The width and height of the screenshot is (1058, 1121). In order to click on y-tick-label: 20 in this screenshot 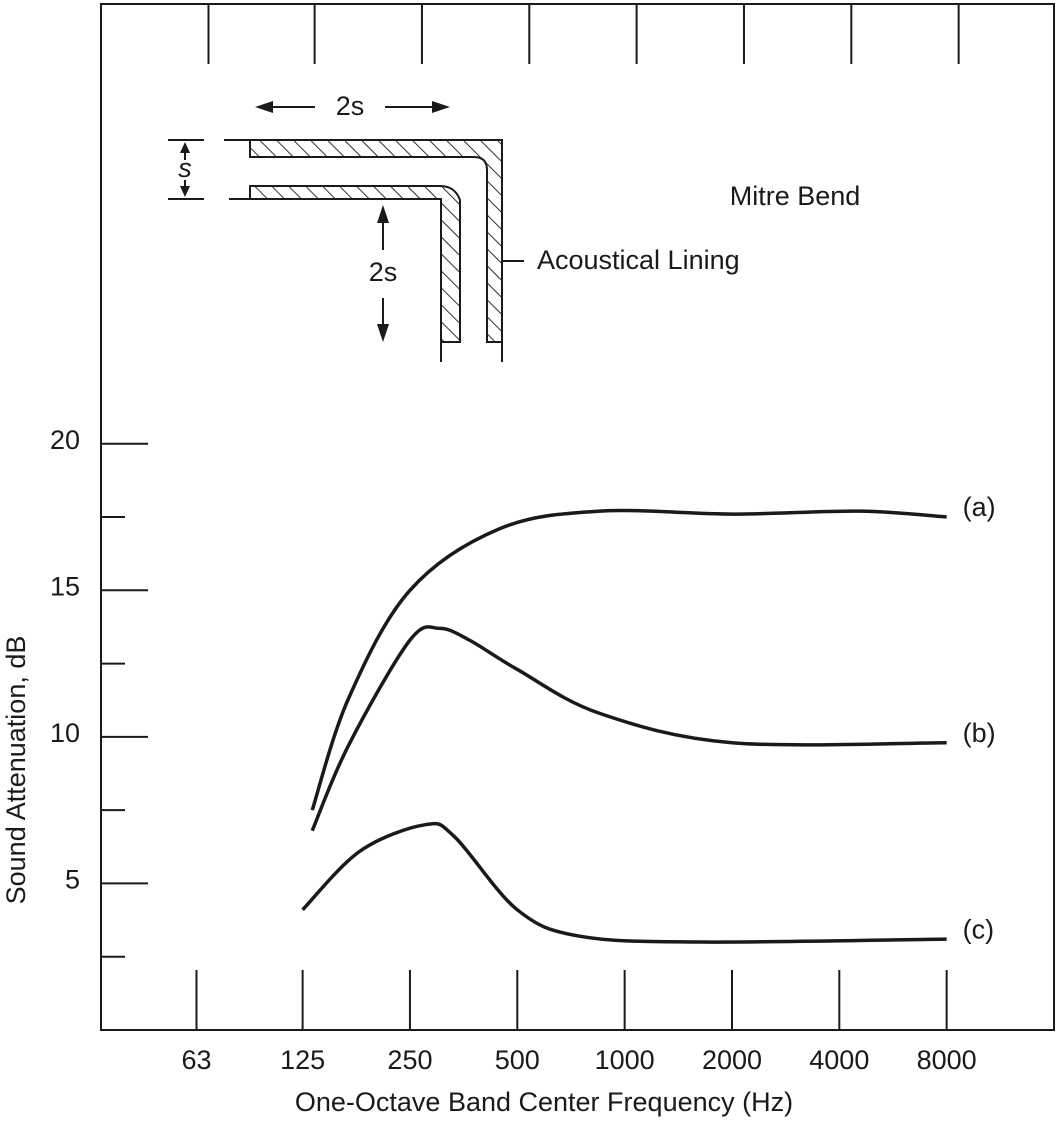, I will do `click(65, 440)`.